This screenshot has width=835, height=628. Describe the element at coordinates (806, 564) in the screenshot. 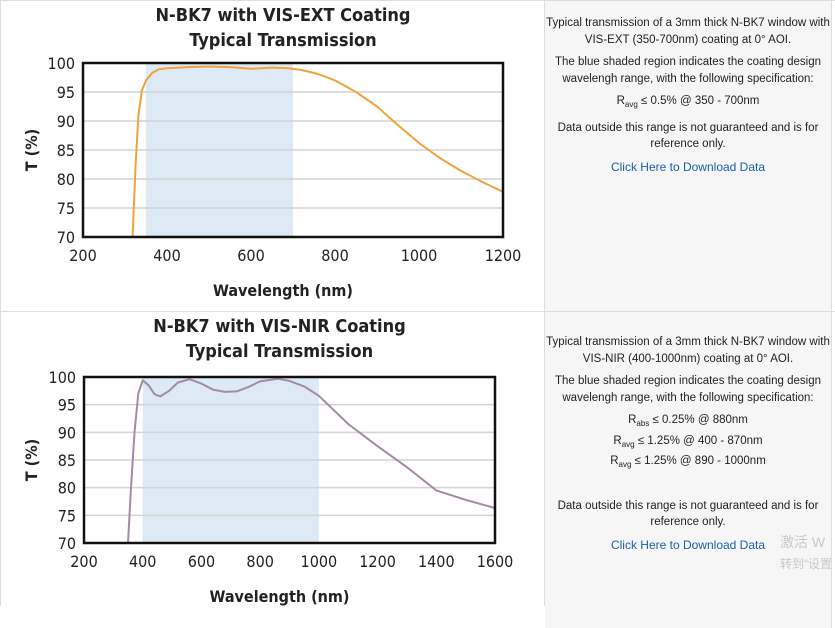

I see `watermark-line-2: 转到“设置` at that location.